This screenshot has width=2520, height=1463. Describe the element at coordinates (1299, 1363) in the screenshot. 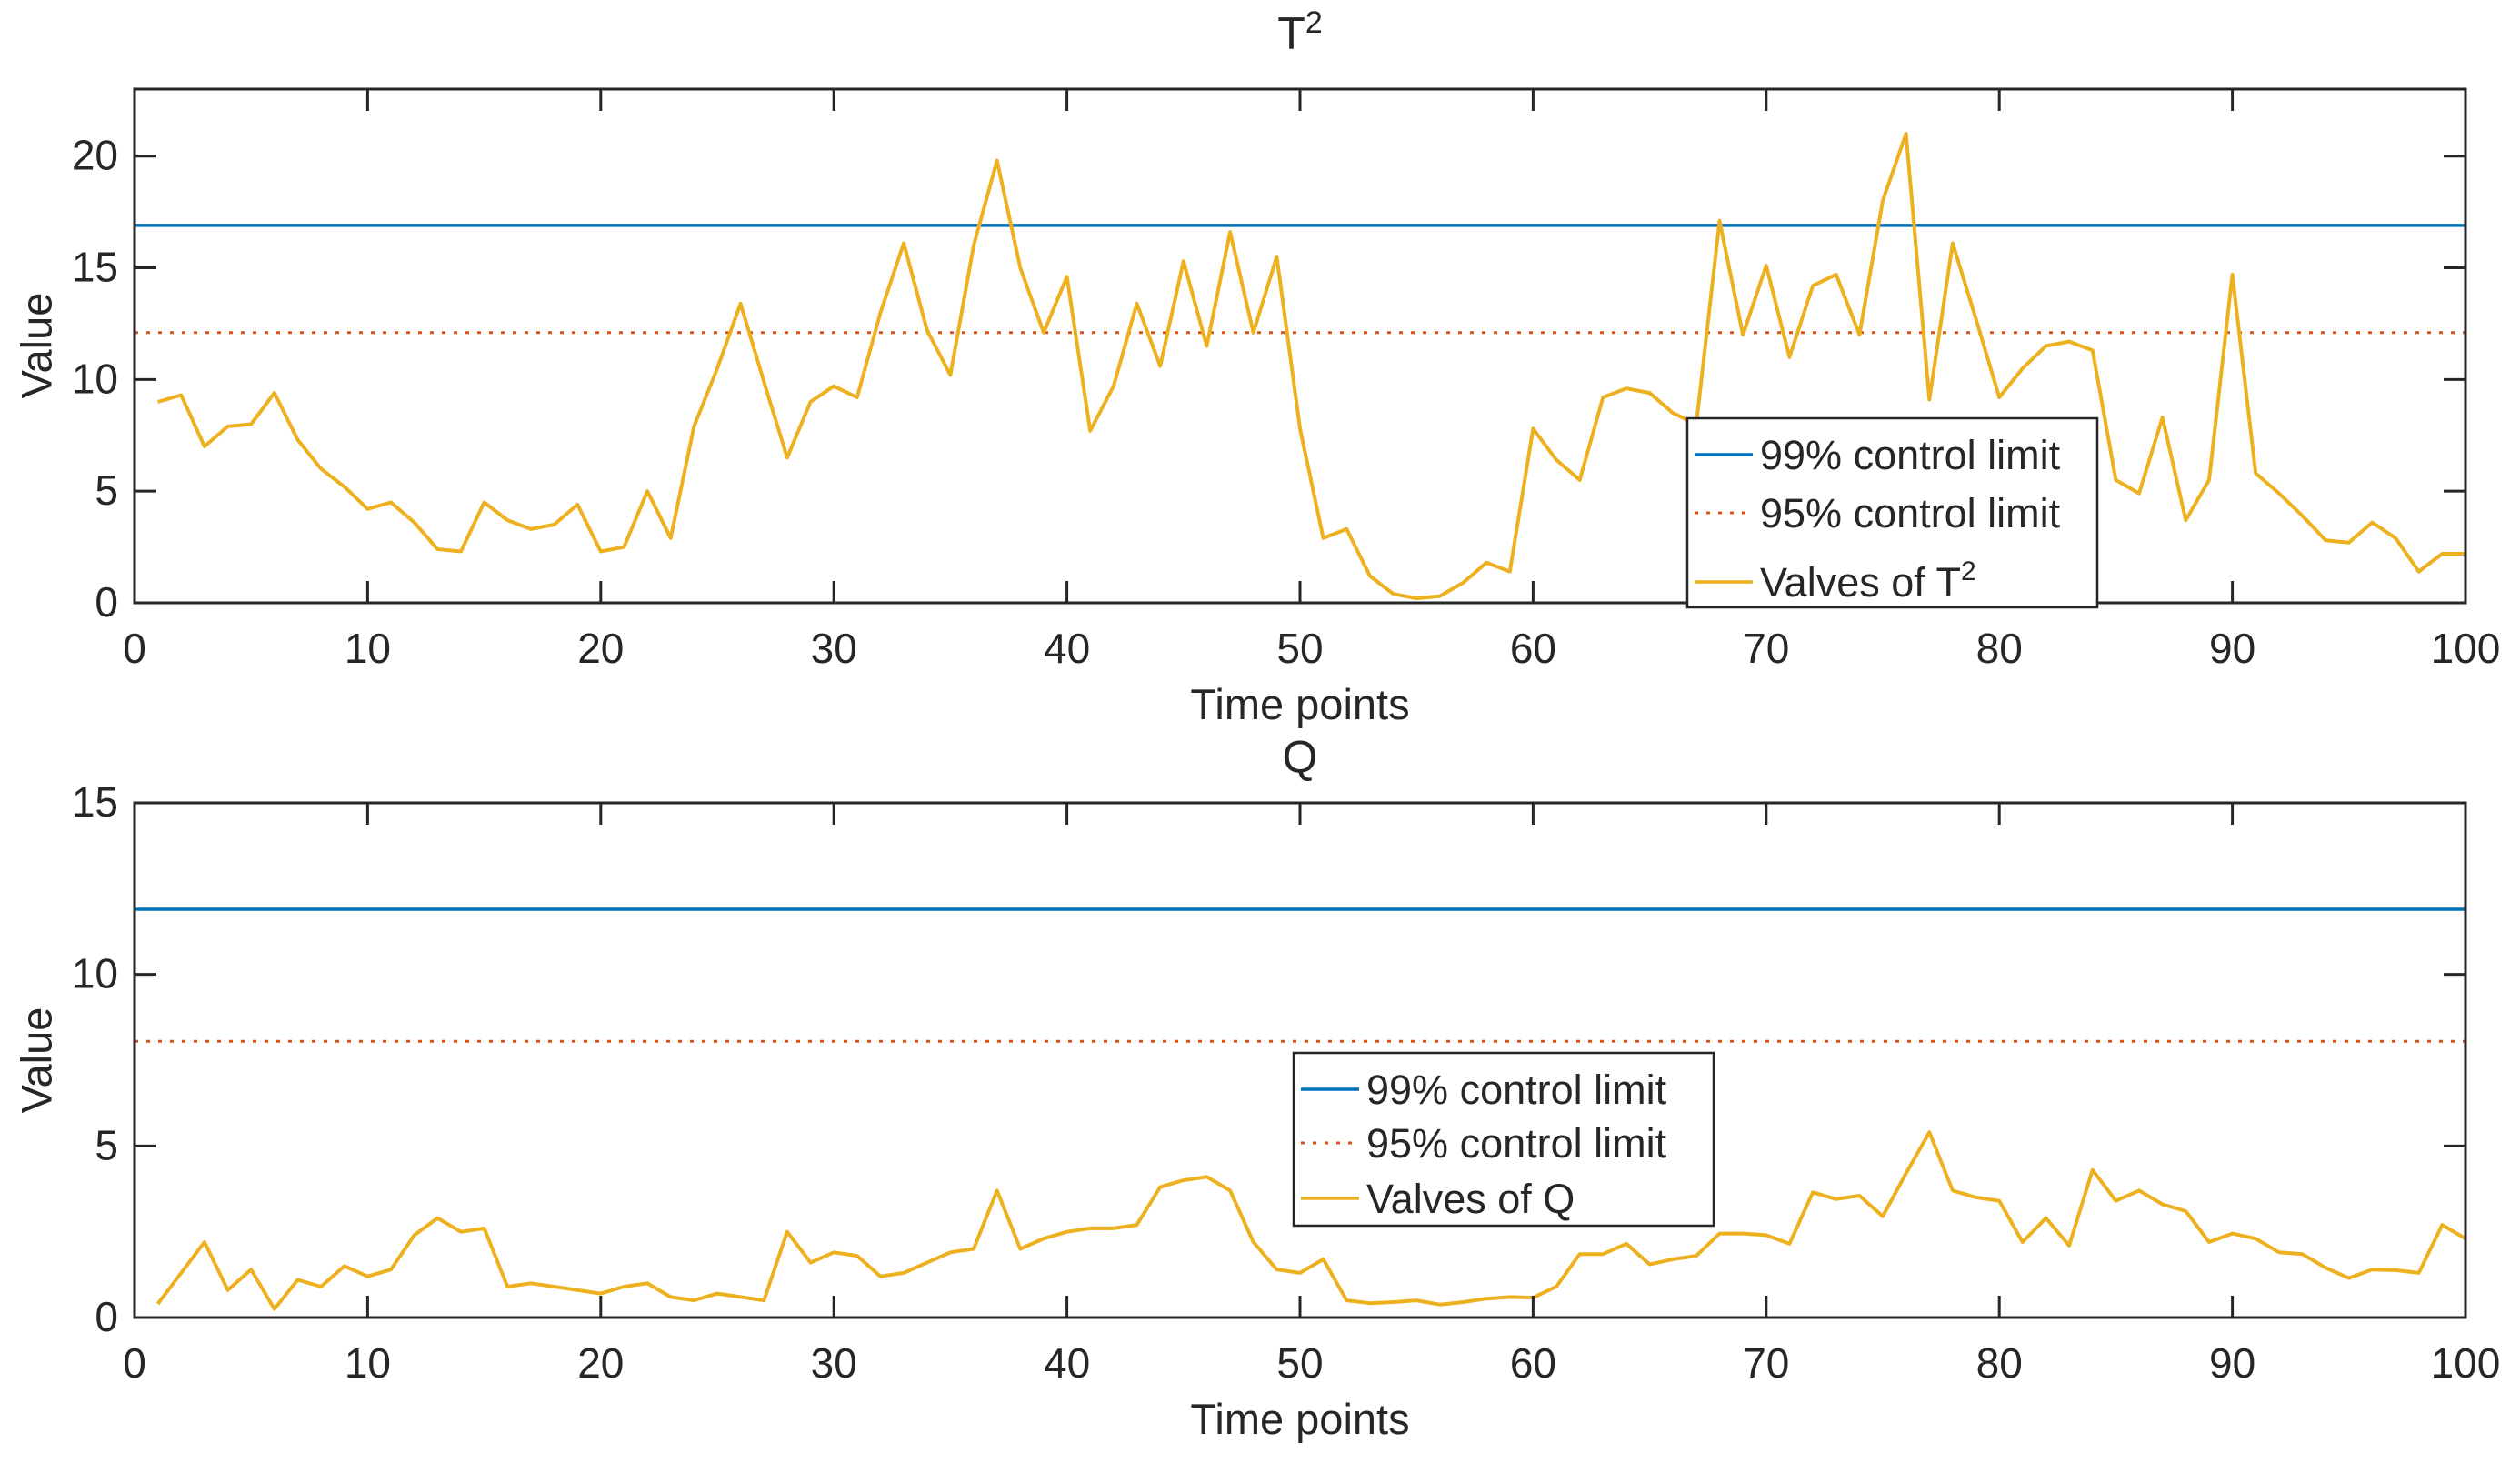

I see `chart2-xtick-label: 50` at that location.